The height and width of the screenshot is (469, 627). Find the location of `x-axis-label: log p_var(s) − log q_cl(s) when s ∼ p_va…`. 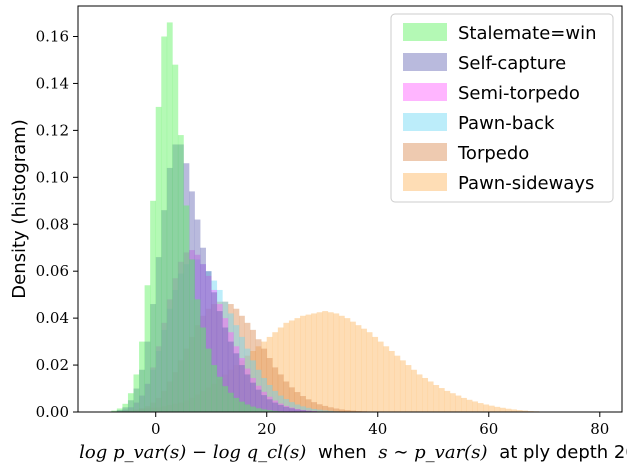

x-axis-label: log p_var(s) − log q_cl(s) when s ∼ p_va… is located at coordinates (353, 452).